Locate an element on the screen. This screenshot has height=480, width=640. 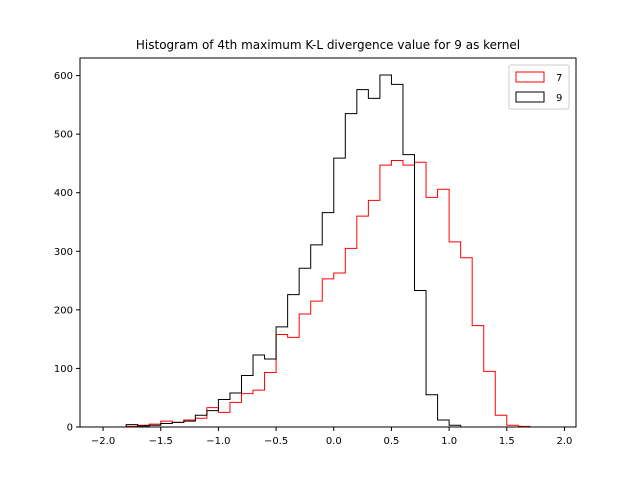
y-tick-label: 300 is located at coordinates (63, 252).